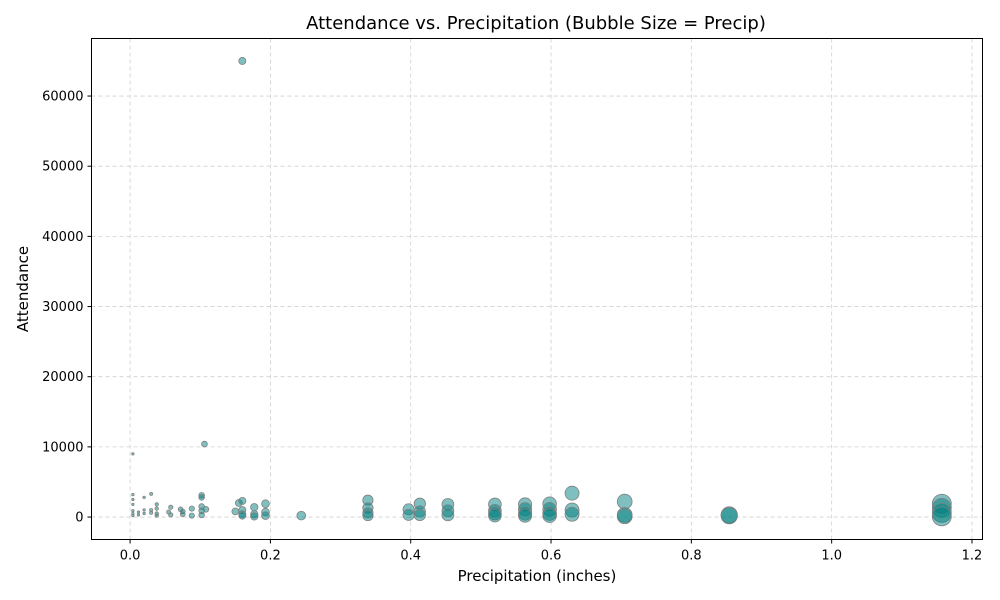 The width and height of the screenshot is (1000, 600). I want to click on x-tick-label: 0.6, so click(551, 556).